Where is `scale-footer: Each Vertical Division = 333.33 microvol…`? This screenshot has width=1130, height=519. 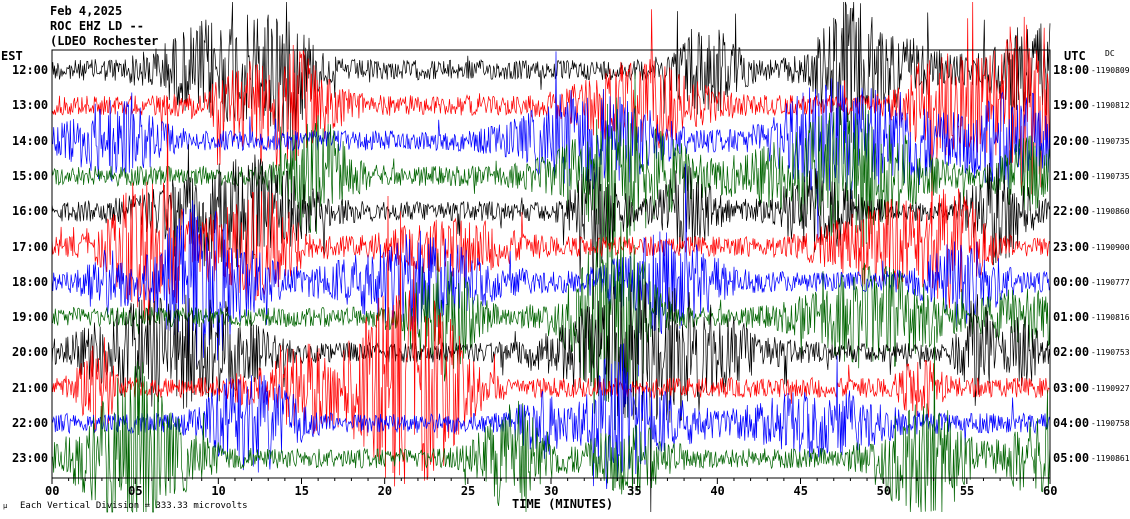 scale-footer: Each Vertical Division = 333.33 microvol… is located at coordinates (134, 506).